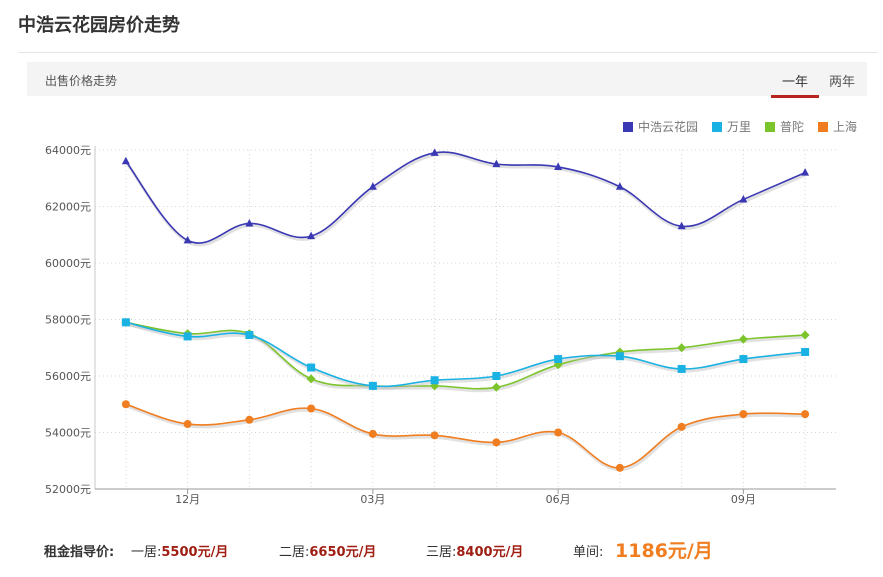 Image resolution: width=883 pixels, height=577 pixels. Describe the element at coordinates (795, 96) in the screenshot. I see `active-tab-indicator` at that location.